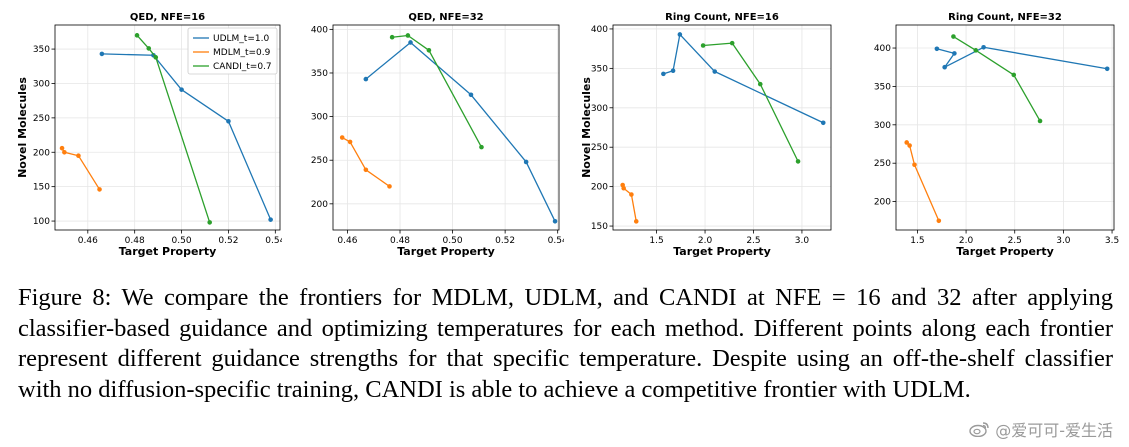  I want to click on legend-box, so click(232, 51).